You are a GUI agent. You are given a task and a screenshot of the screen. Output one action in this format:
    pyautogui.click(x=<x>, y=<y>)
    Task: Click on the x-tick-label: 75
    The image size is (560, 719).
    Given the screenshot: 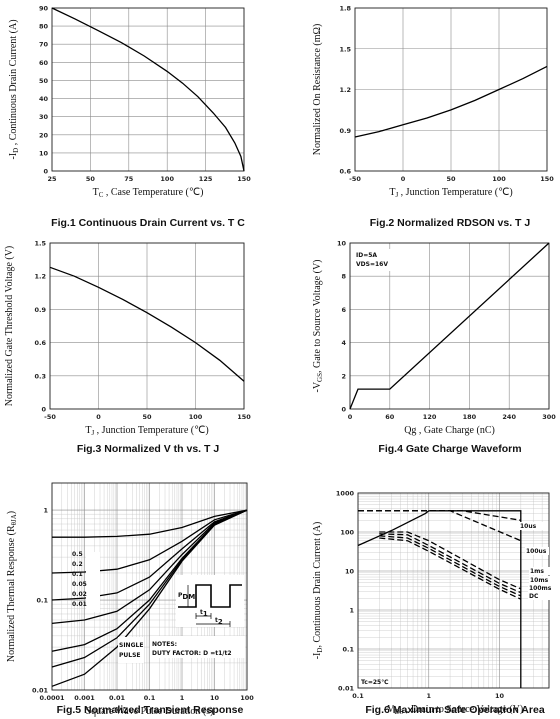 What is the action you would take?
    pyautogui.click(x=129, y=179)
    